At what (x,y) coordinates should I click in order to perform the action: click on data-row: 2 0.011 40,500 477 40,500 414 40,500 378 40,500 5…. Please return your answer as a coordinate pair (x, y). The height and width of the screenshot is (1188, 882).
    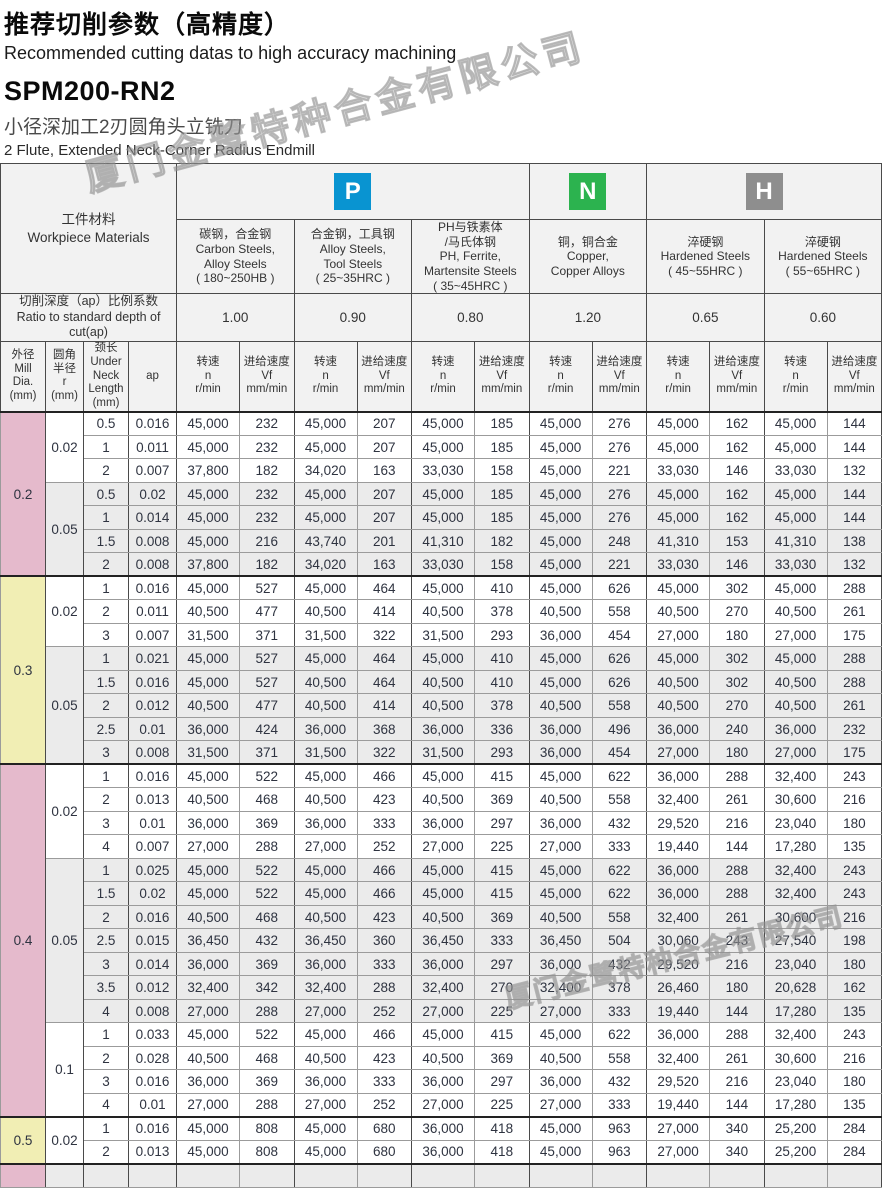
    Looking at the image, I should click on (441, 611).